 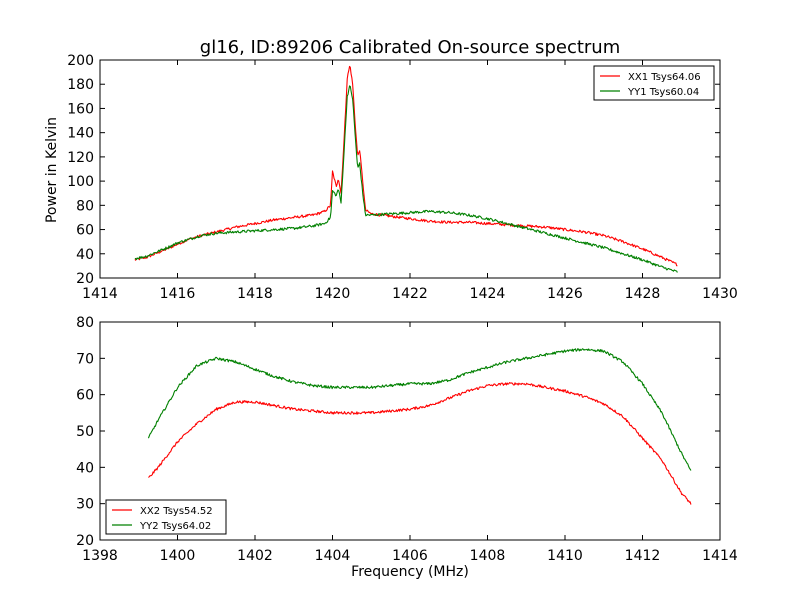 I want to click on bottom-y-tick-label: 60, so click(x=85, y=396).